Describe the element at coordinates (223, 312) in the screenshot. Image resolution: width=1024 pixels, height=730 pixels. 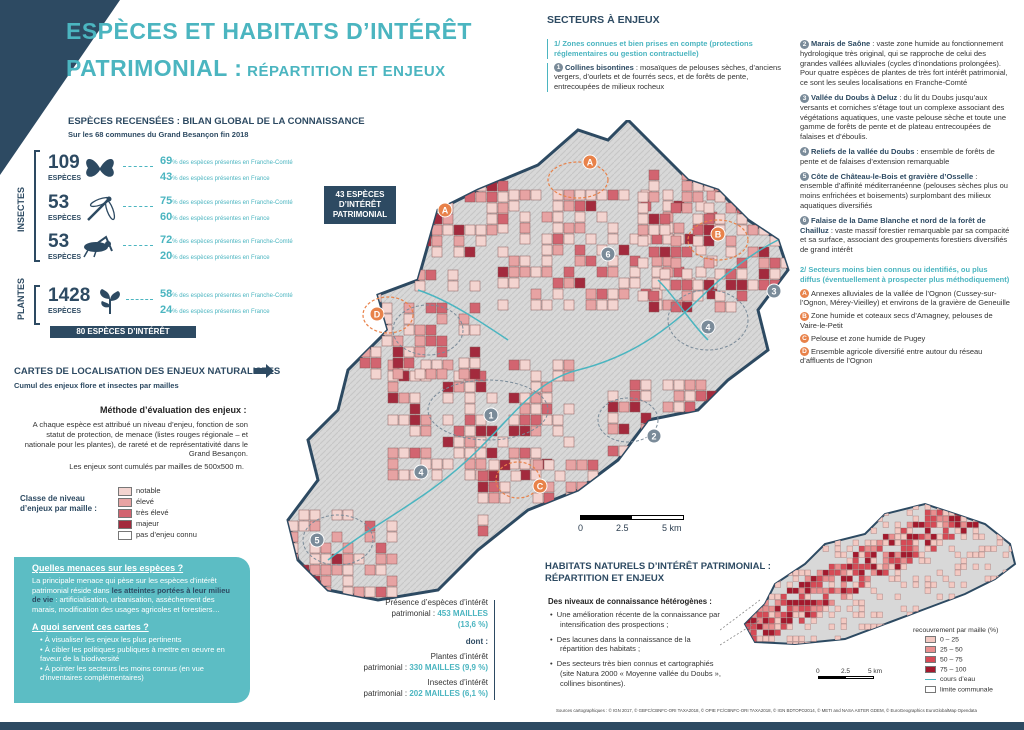
I see `pct-fr-text: des espèces présentes en France` at that location.